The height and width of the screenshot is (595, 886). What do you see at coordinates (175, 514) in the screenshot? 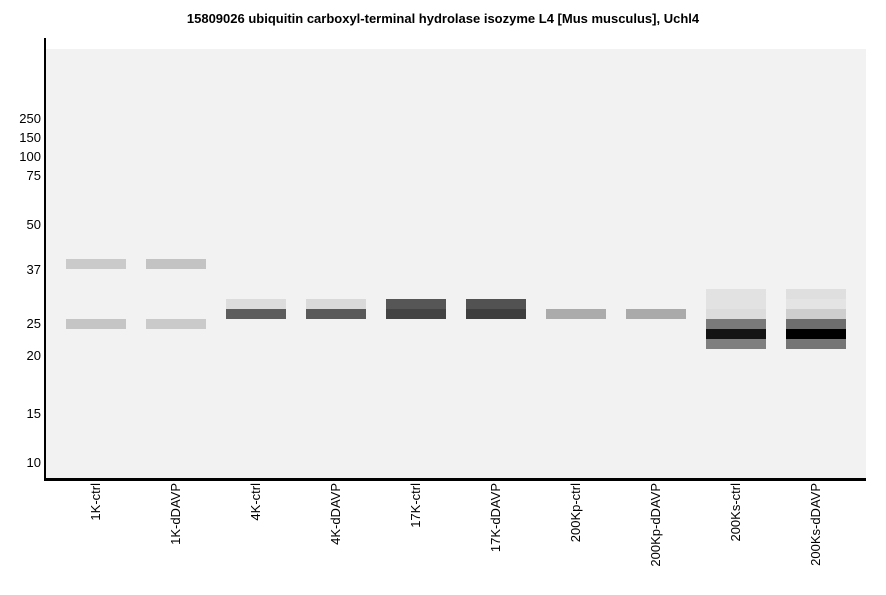
I see `x-tick-label: 1K-dDAVP` at bounding box center [175, 514].